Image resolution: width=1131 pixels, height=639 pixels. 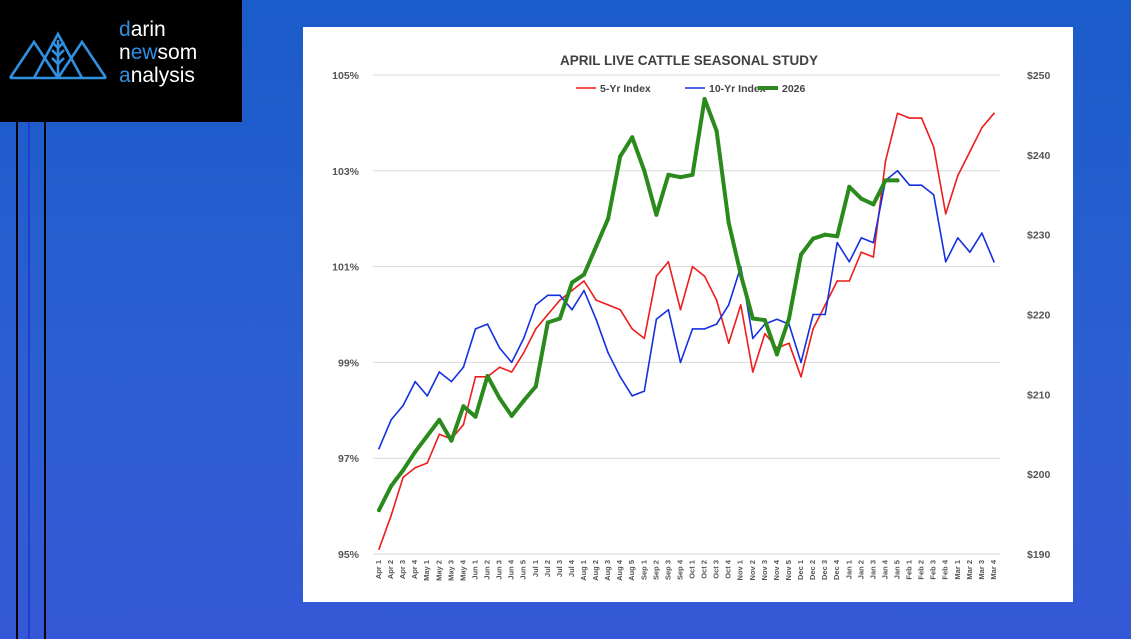 What do you see at coordinates (643, 570) in the screenshot?
I see `x-axis-tick-label: Sep 1` at bounding box center [643, 570].